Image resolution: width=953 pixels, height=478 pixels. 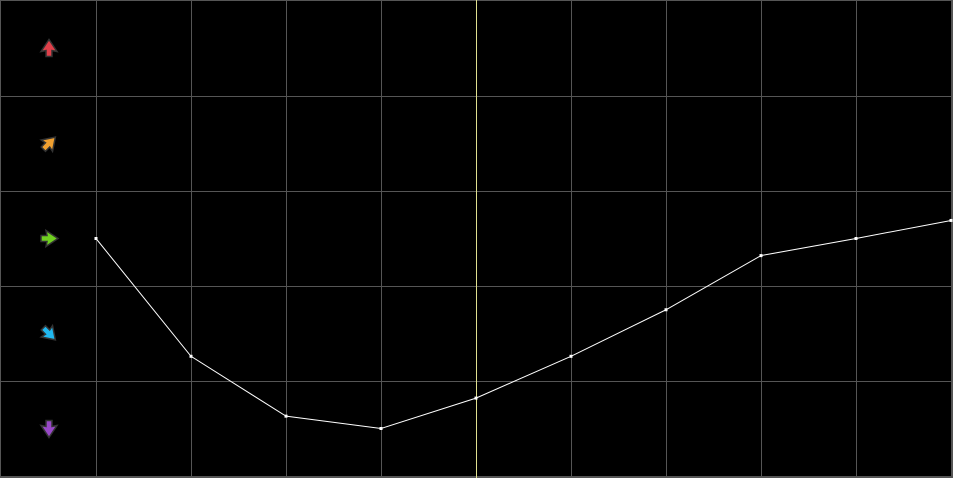 I want to click on arrow-up-icon-shape, so click(x=49, y=48).